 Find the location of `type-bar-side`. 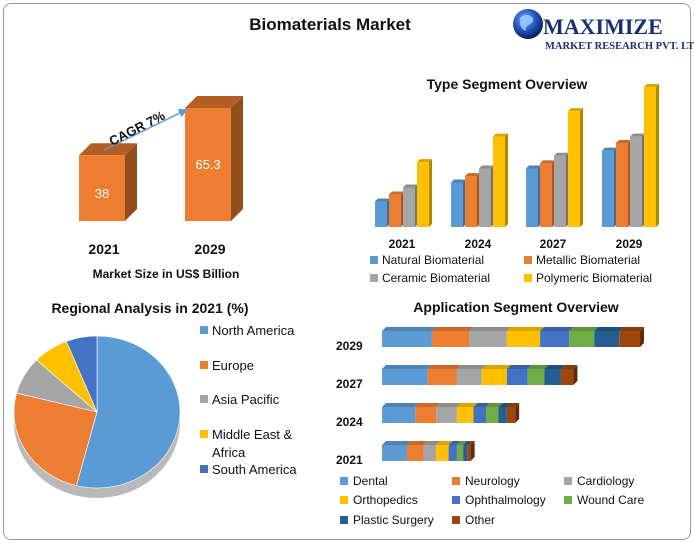

type-bar-side is located at coordinates (657, 155).